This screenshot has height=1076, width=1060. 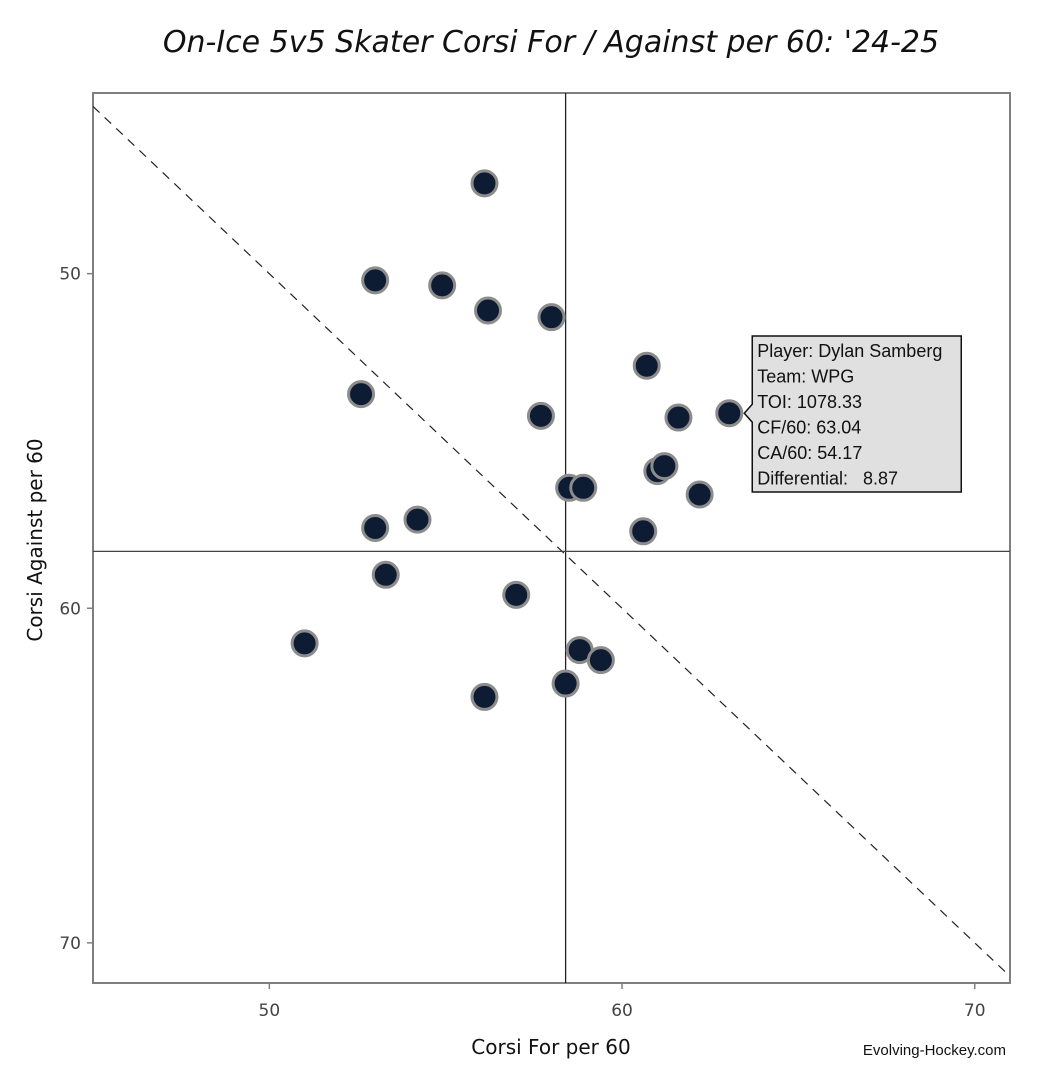 I want to click on tooltip-box, so click(x=853, y=414).